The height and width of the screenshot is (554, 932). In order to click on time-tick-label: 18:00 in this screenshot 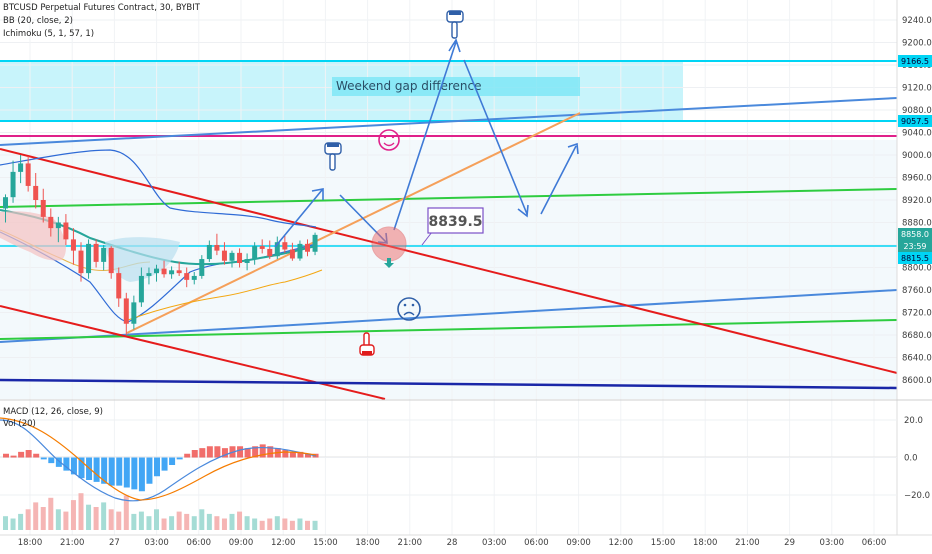, I will do `click(30, 543)`.